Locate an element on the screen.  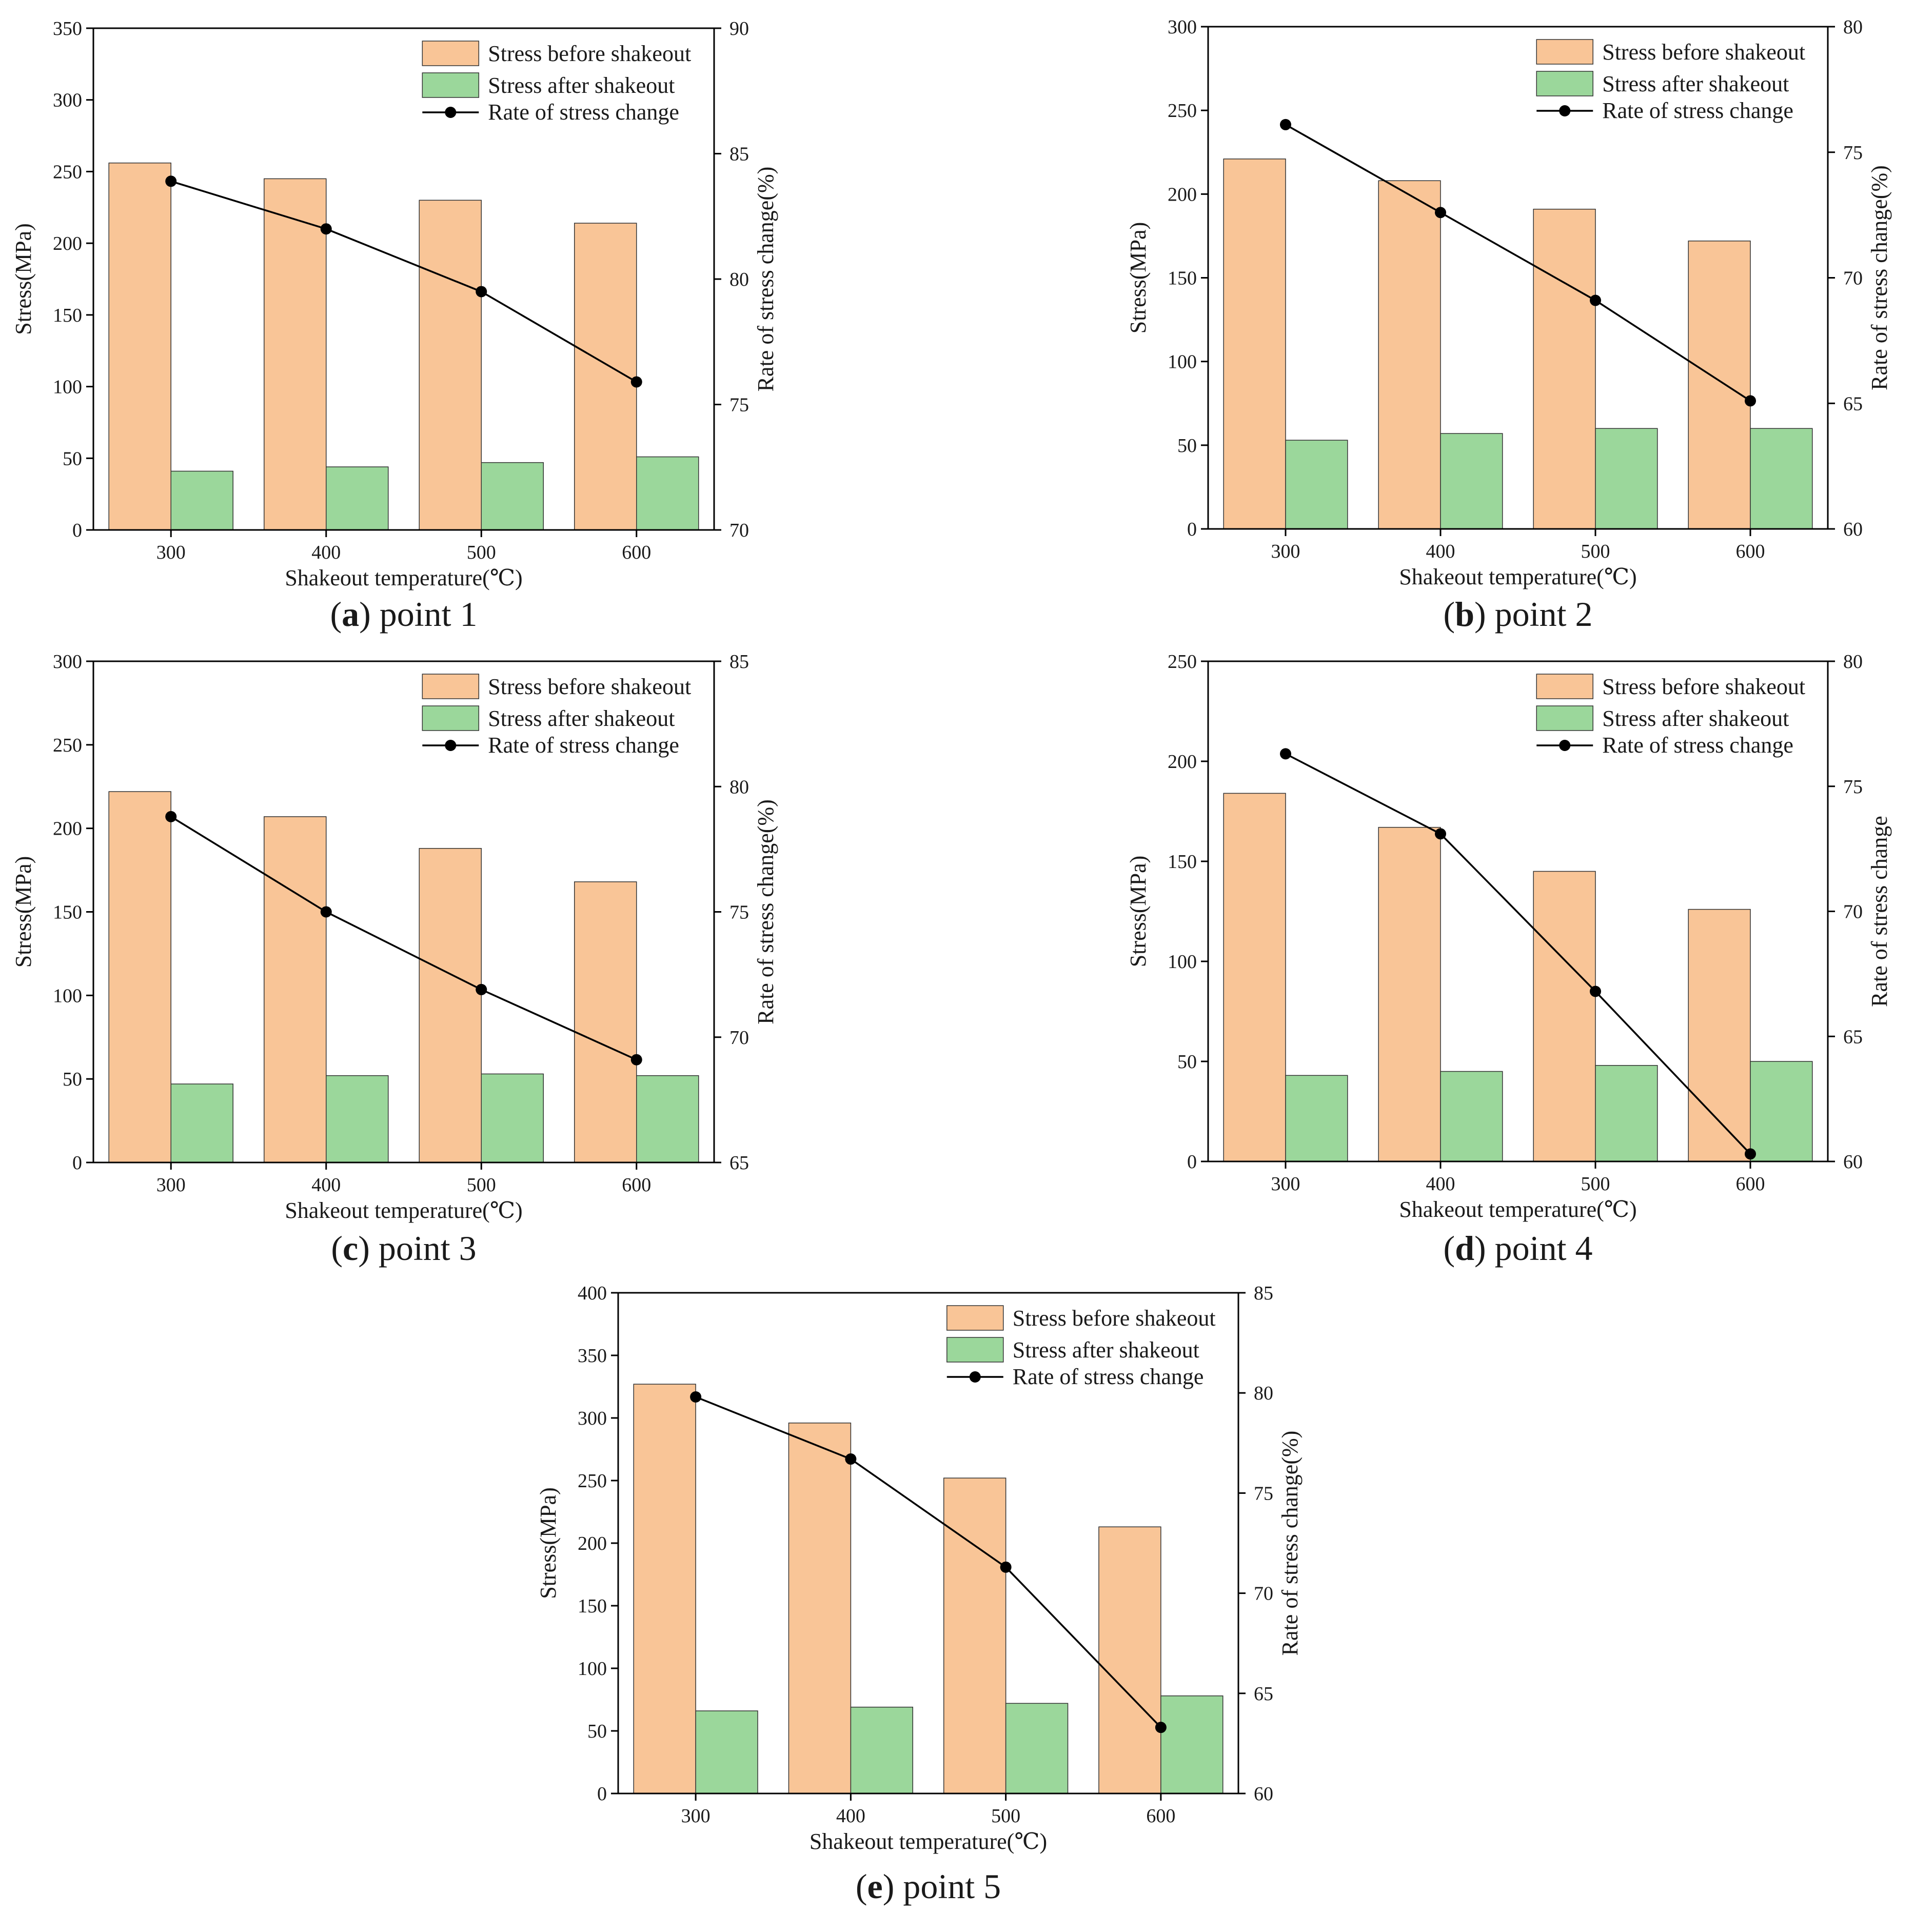
panel-caption: (e) point 5 is located at coordinates (928, 1886).